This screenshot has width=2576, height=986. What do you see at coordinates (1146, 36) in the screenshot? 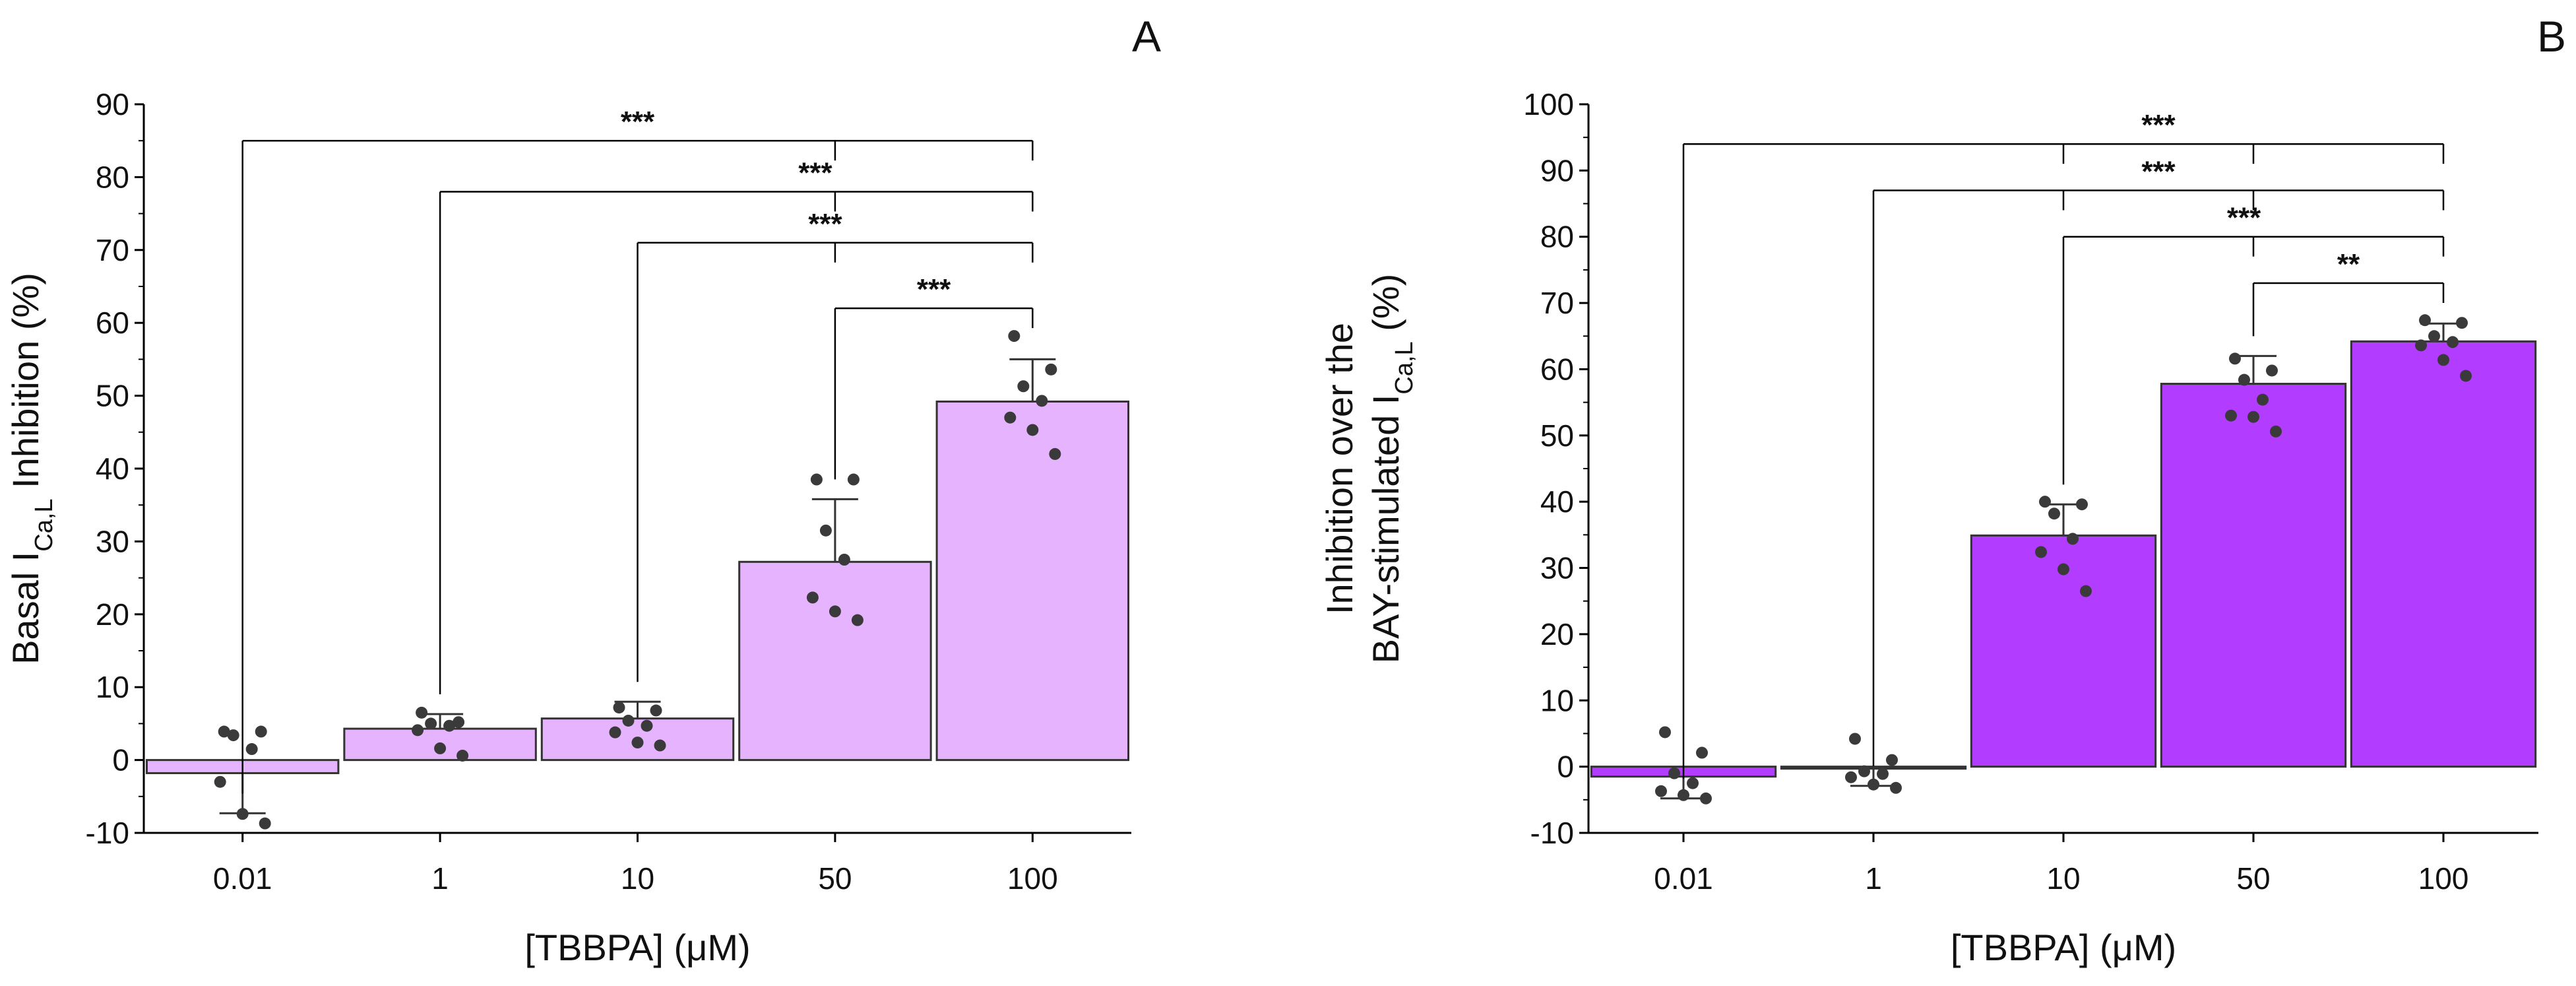
I see `panel-letter: A` at bounding box center [1146, 36].